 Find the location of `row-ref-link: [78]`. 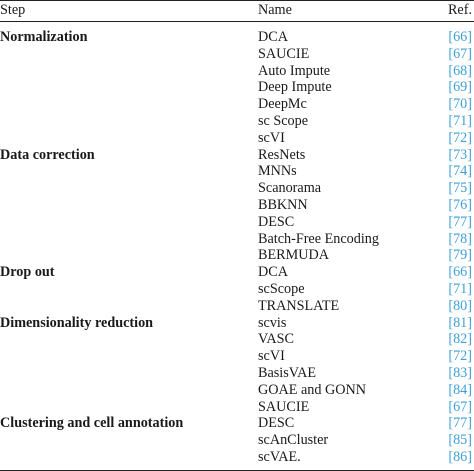

row-ref-link: [78] is located at coordinates (460, 238).